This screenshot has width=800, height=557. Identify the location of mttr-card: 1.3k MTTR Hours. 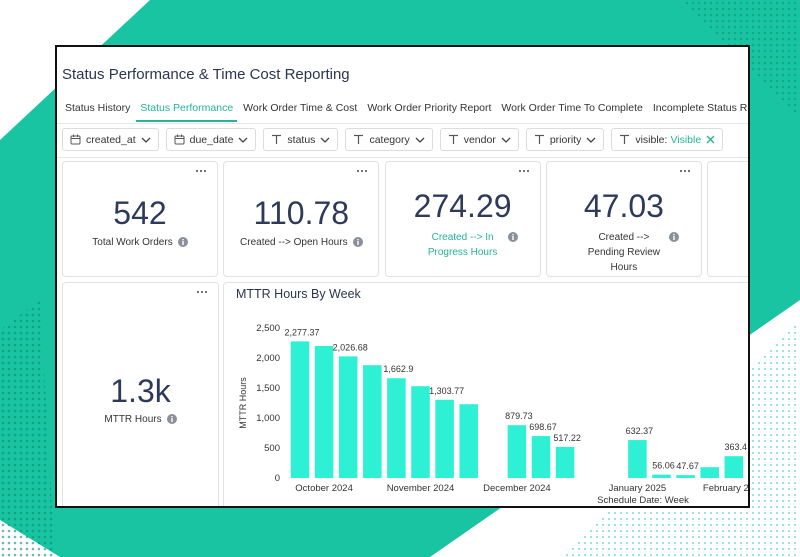
(140, 394).